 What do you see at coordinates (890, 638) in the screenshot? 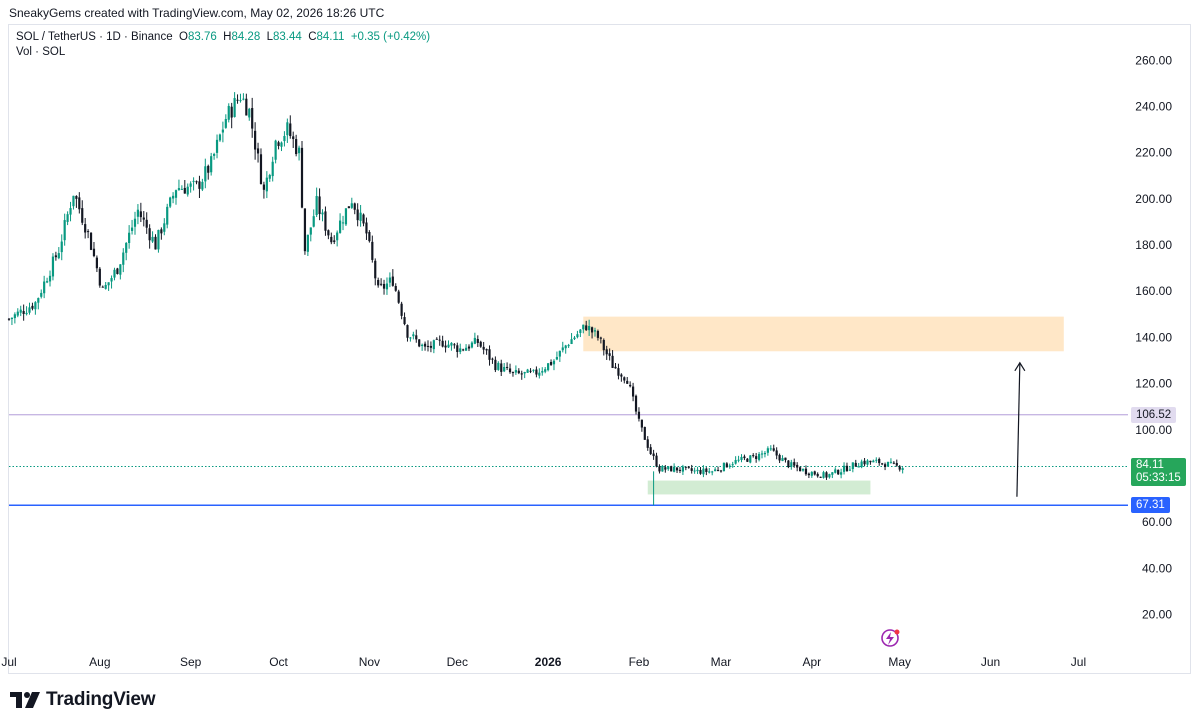
I see `lightning-icon` at bounding box center [890, 638].